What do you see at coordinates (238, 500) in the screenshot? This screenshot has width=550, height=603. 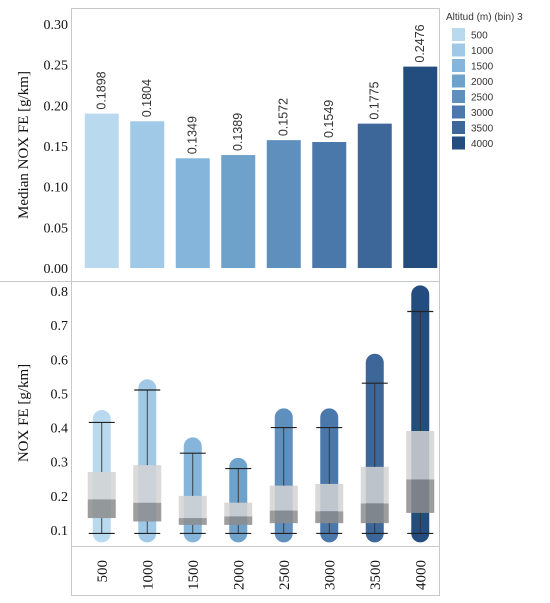 I see `box-2000` at bounding box center [238, 500].